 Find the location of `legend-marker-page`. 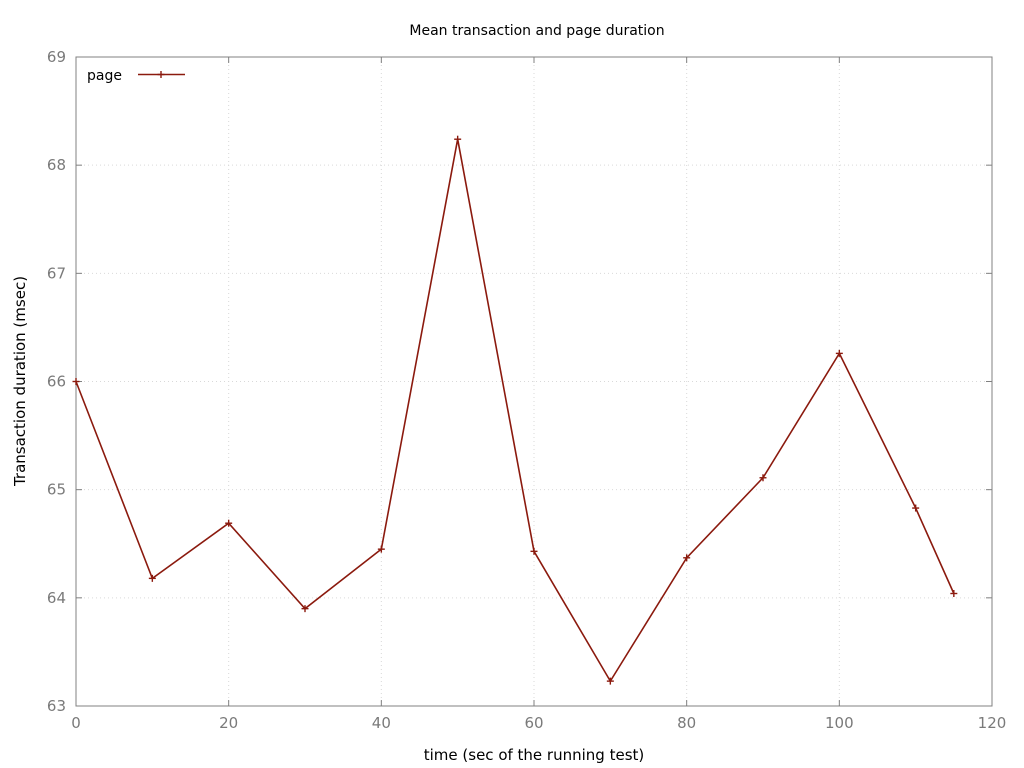

legend-marker-page is located at coordinates (161, 74).